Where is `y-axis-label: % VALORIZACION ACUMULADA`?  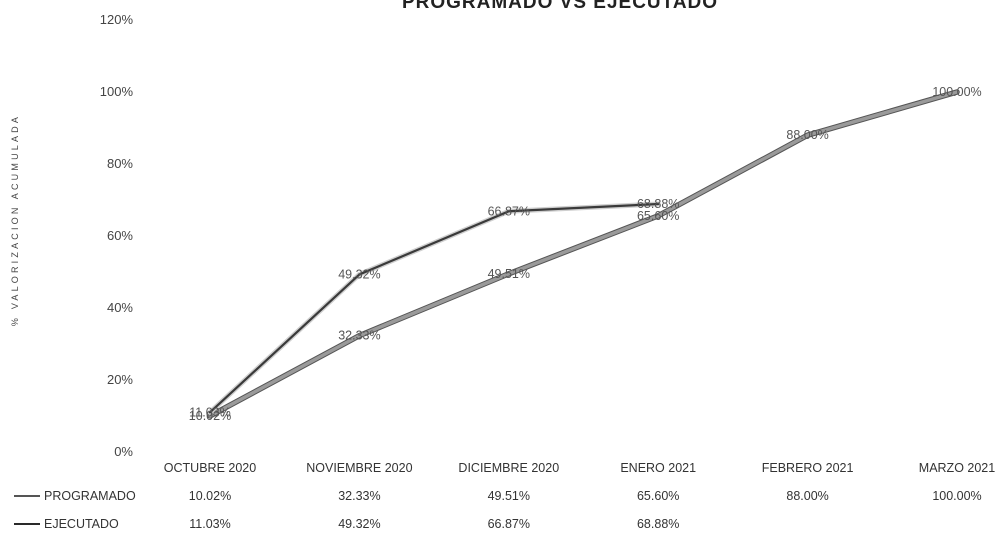
y-axis-label: % VALORIZACION ACUMULADA is located at coordinates (15, 220).